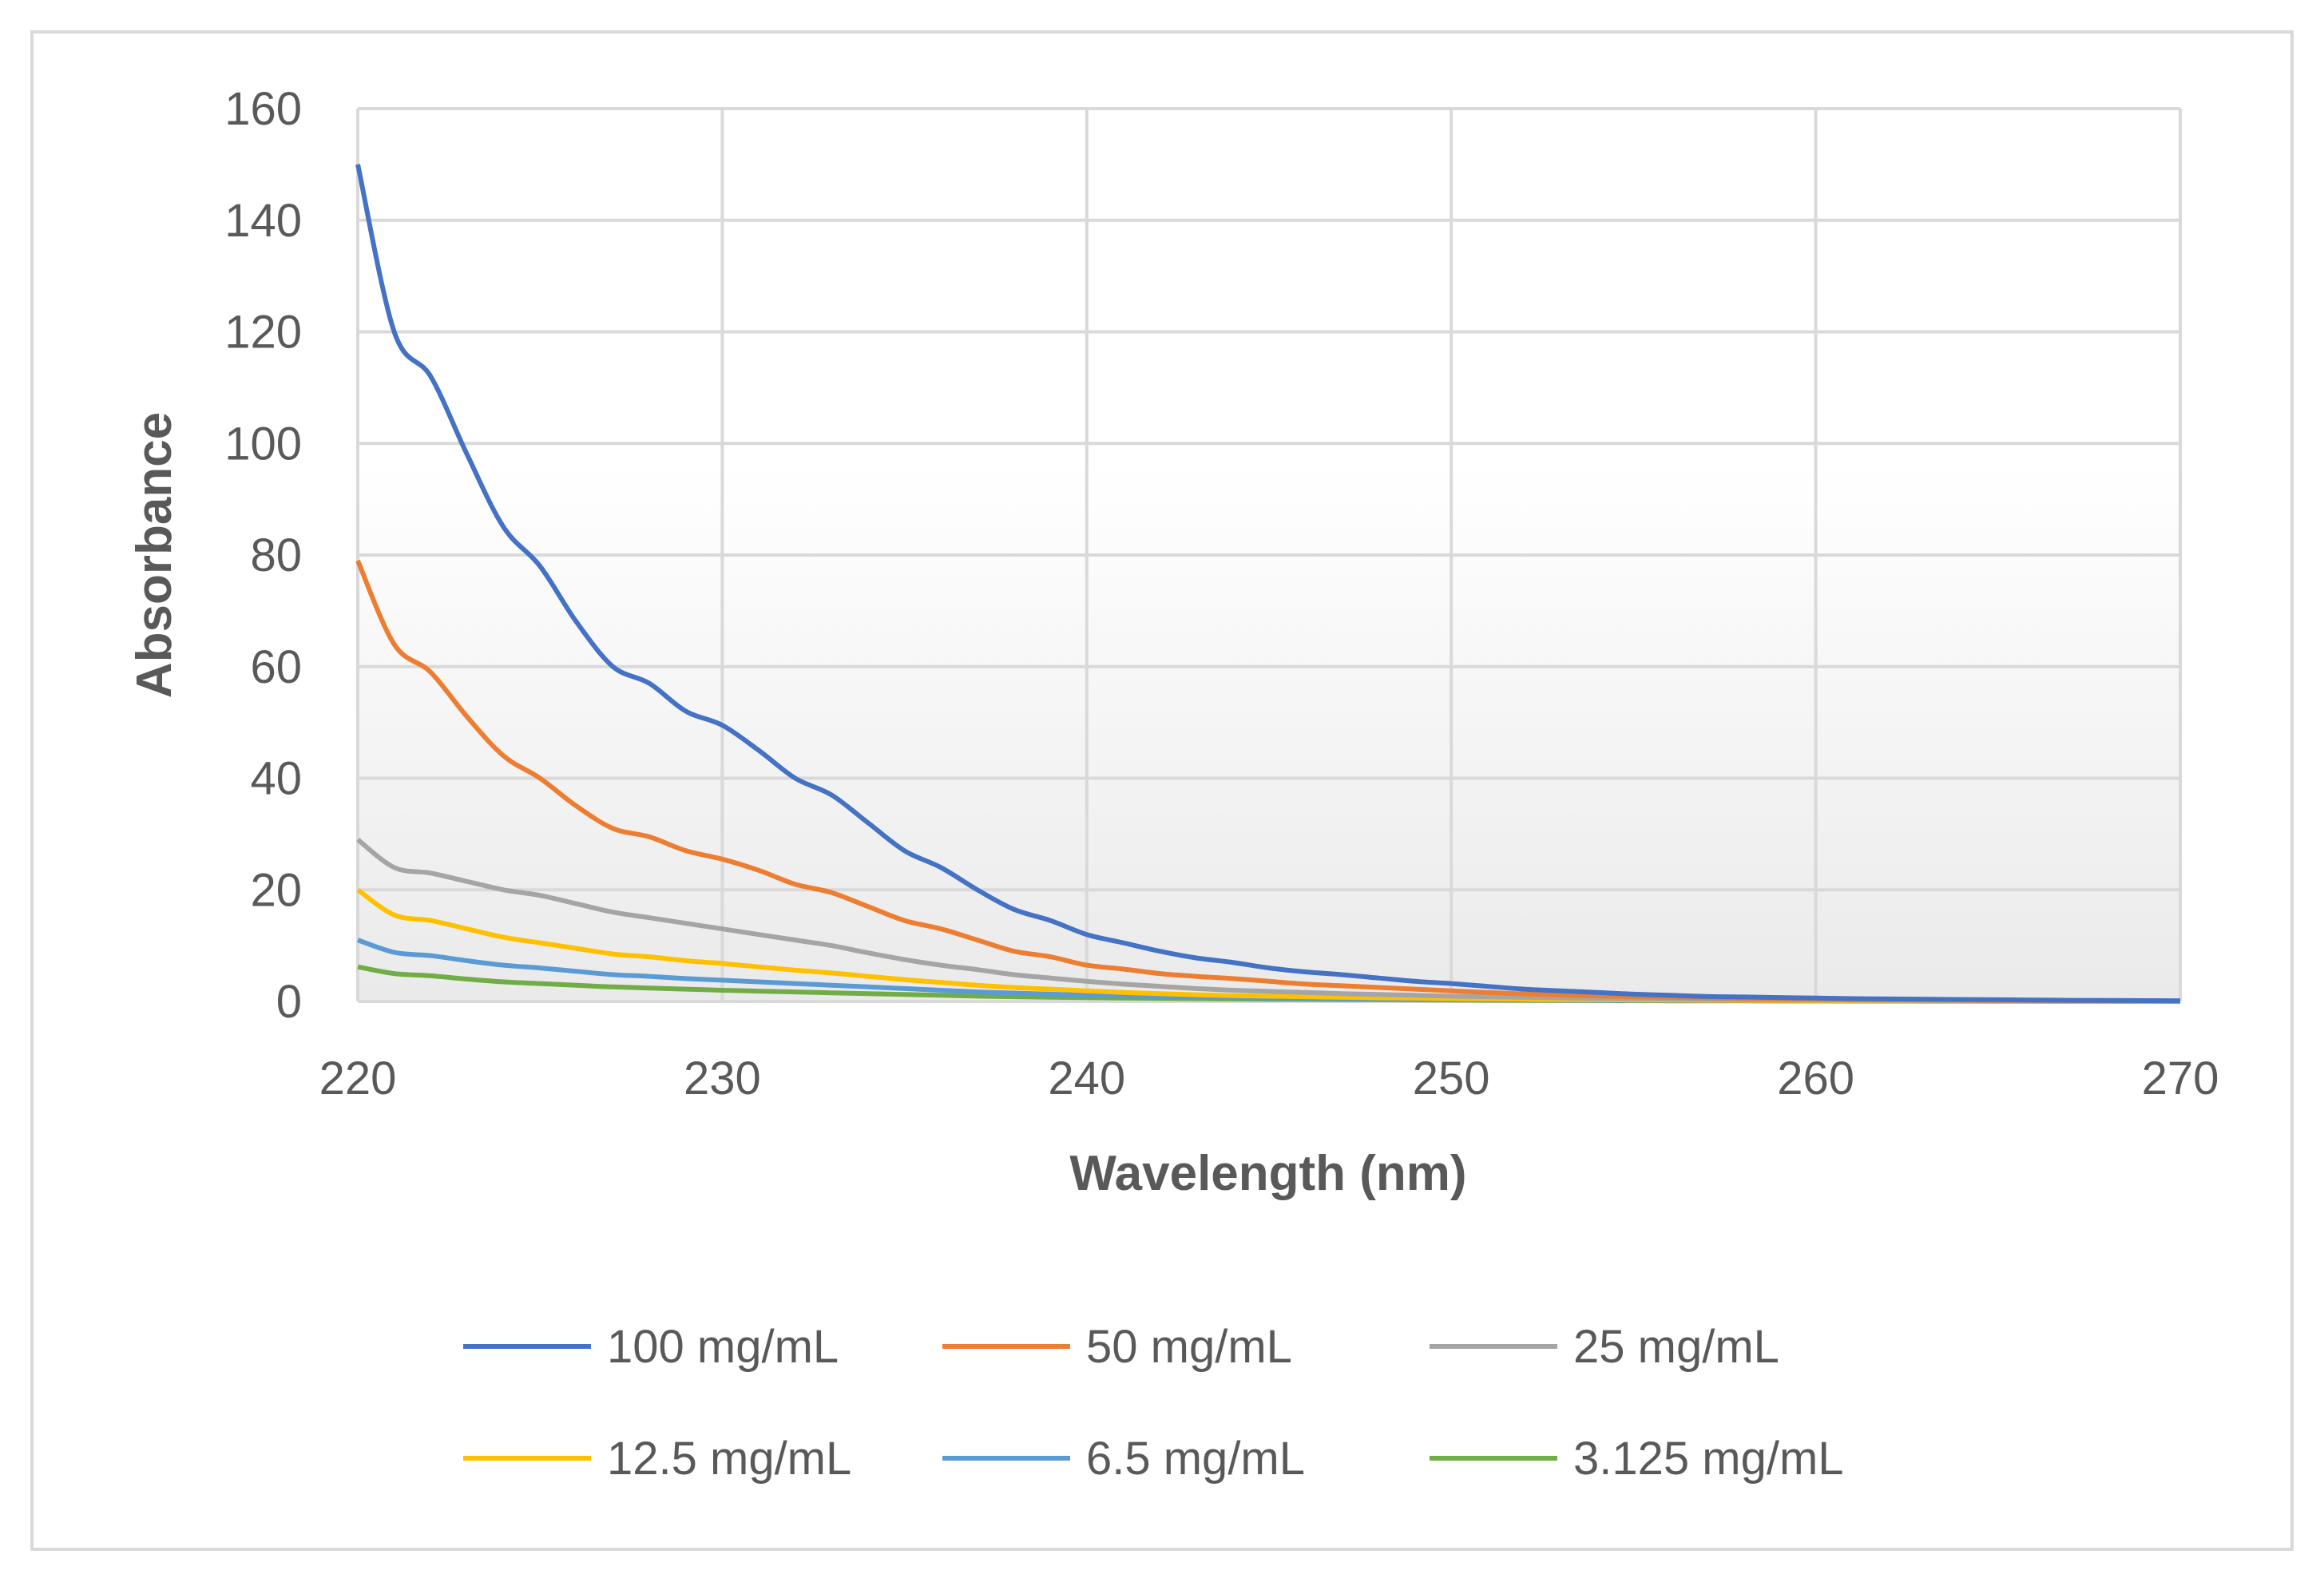 The width and height of the screenshot is (2324, 1586). What do you see at coordinates (2180, 1078) in the screenshot?
I see `x-tick-label: 270` at bounding box center [2180, 1078].